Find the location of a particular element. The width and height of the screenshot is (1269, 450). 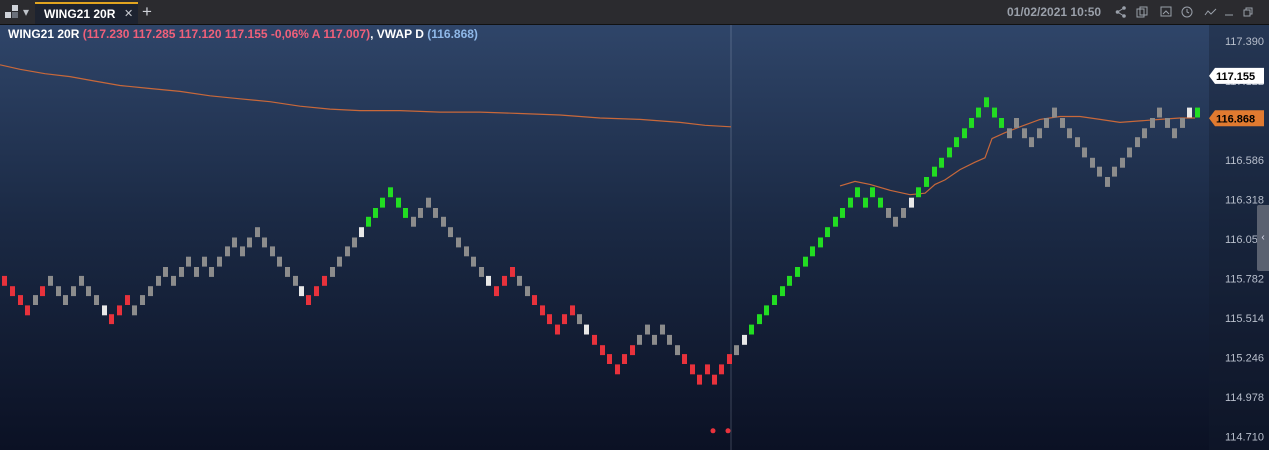

collapse-panel-handle: ‹ is located at coordinates (1263, 238).